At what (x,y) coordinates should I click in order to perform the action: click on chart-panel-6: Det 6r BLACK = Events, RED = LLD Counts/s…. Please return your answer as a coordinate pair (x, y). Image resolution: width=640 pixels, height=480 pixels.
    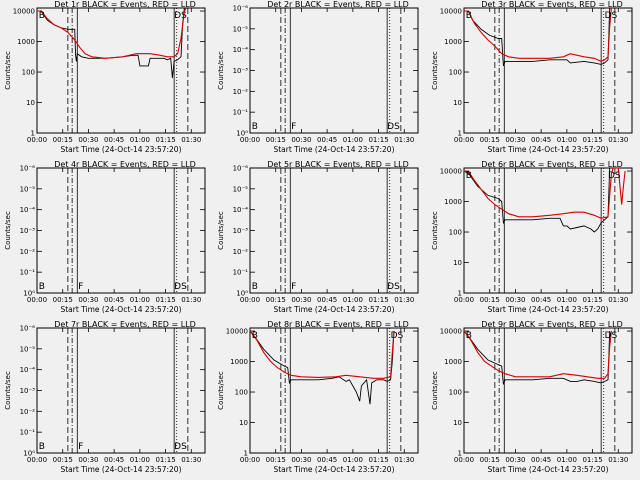
    Looking at the image, I should click on (532, 237).